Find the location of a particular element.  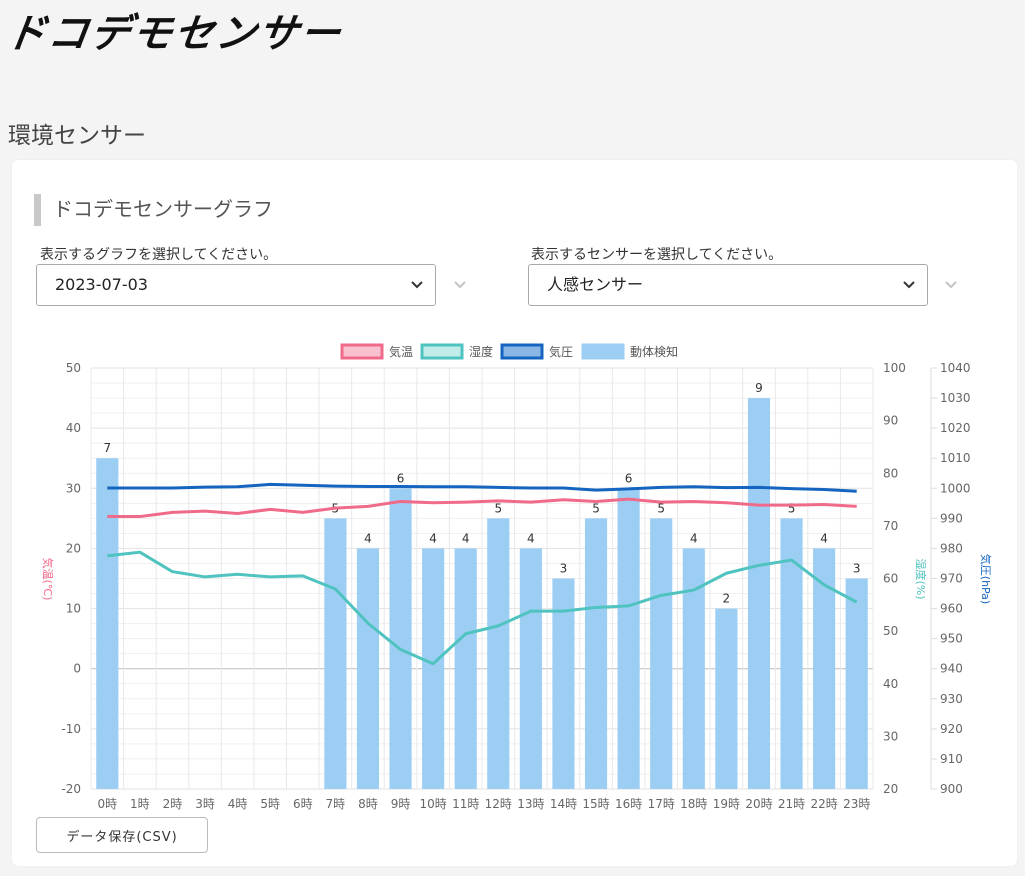

card-heading: ドコデモセンサーグラフ is located at coordinates (153, 210).